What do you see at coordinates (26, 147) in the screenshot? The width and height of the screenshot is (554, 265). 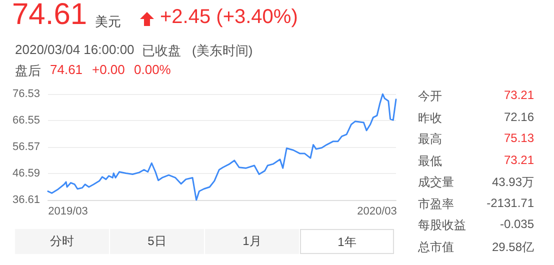 I see `y-tick-label: 56.57` at bounding box center [26, 147].